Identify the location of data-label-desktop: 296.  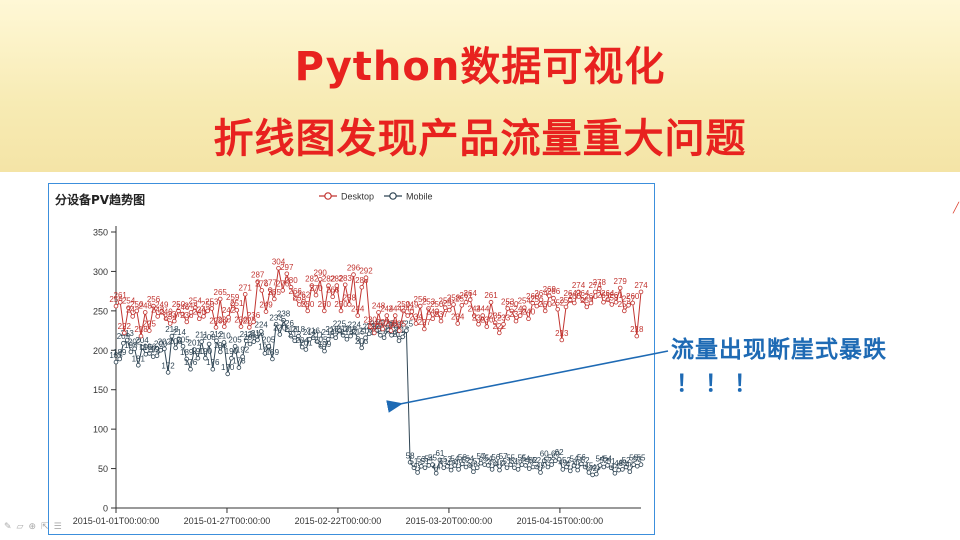
(354, 268).